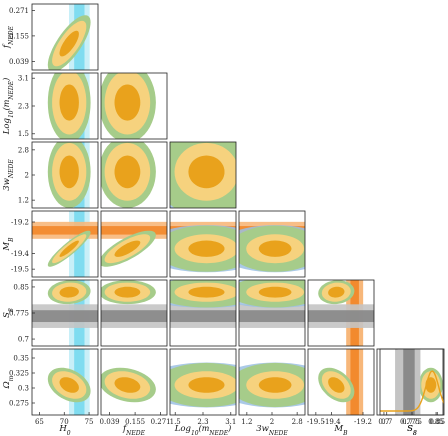 This screenshot has width=448, height=436. Describe the element at coordinates (23, 134) in the screenshot. I see `y-tick-label-log10m: 1.5` at that location.